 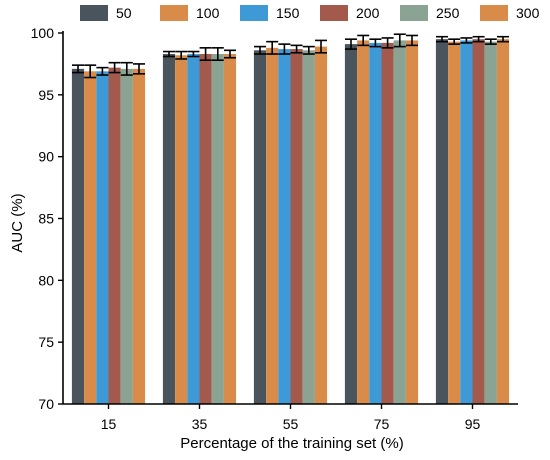 I want to click on x-tick-label: 95, so click(x=473, y=424).